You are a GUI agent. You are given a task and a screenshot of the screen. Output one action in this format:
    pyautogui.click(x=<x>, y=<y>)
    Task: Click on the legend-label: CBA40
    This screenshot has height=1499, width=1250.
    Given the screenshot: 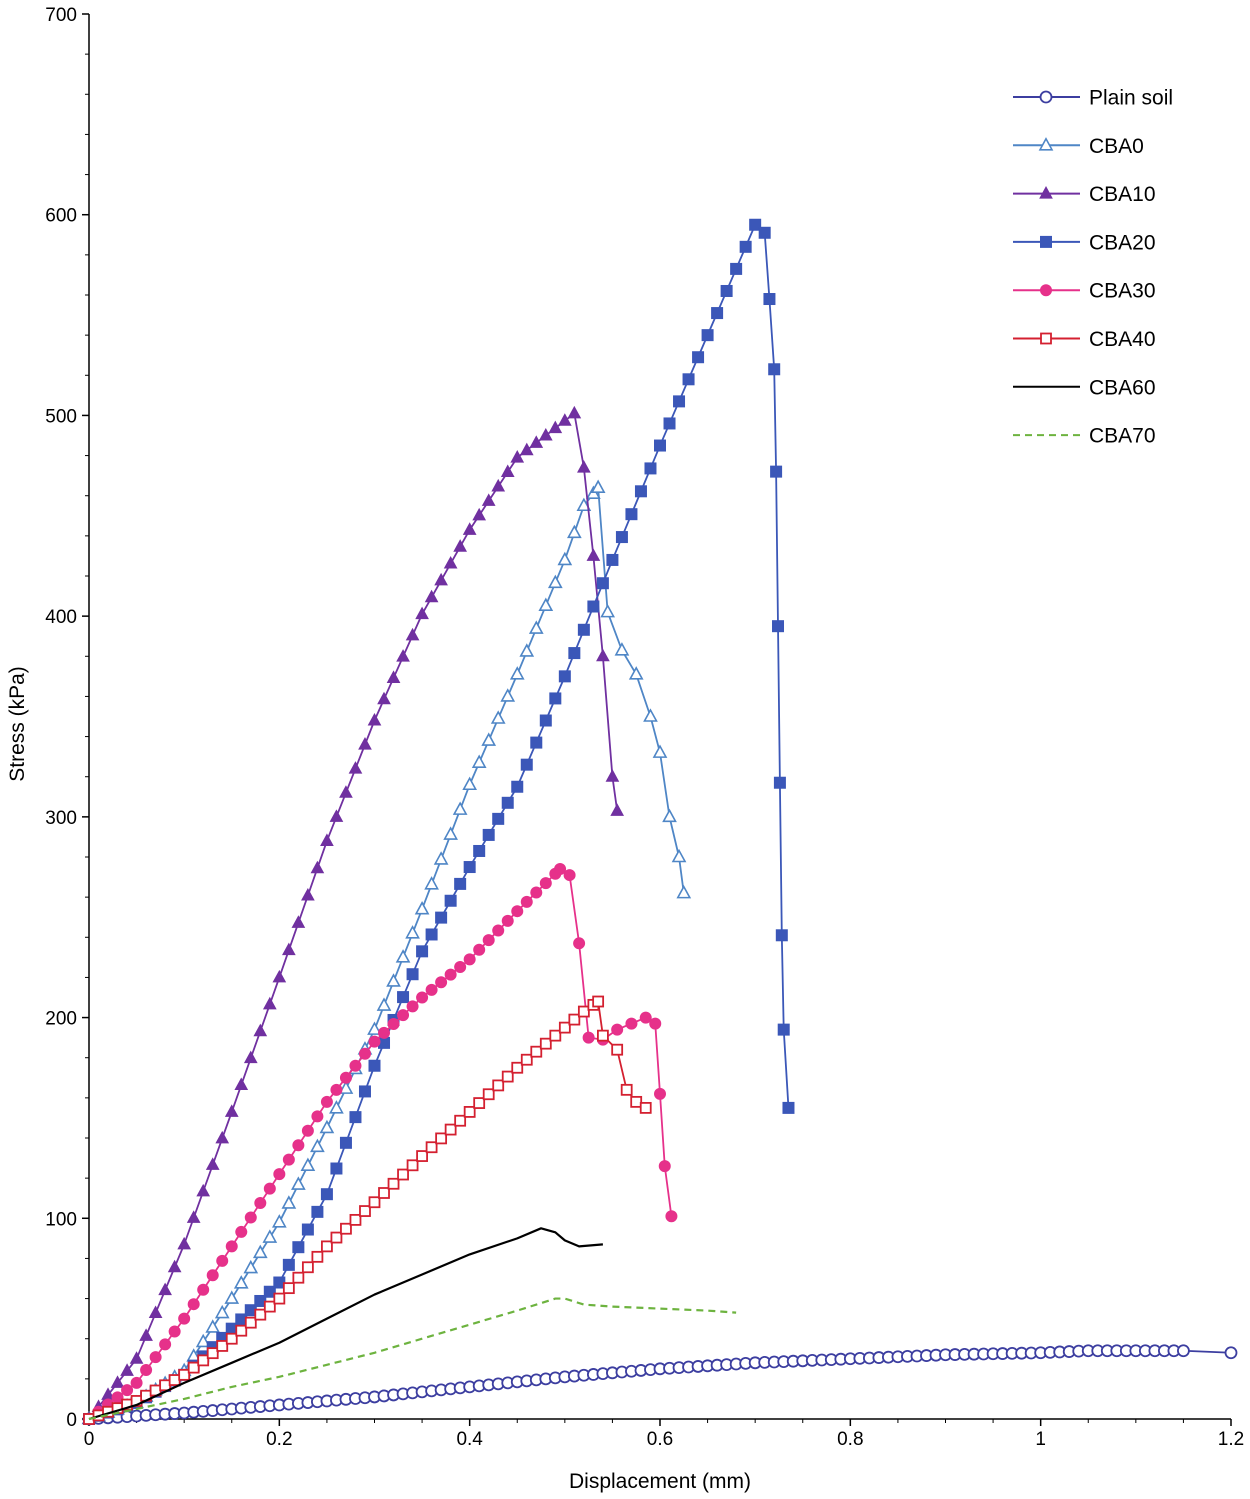 What is the action you would take?
    pyautogui.click(x=1122, y=339)
    